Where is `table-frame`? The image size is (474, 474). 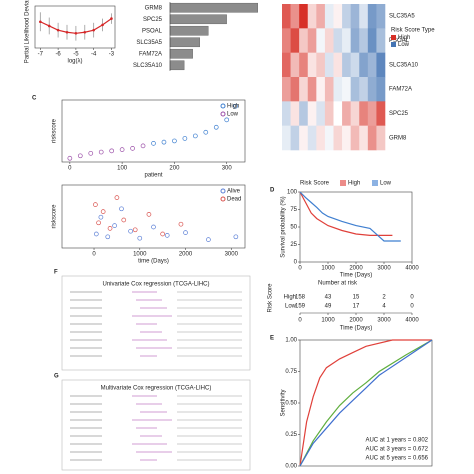 table-frame is located at coordinates (156, 425).